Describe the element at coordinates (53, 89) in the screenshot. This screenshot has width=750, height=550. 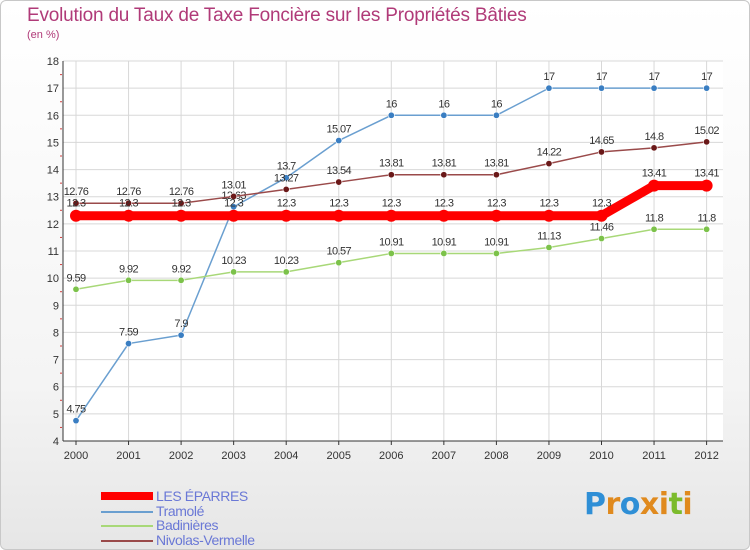
I see `y-tick-label: 17` at that location.